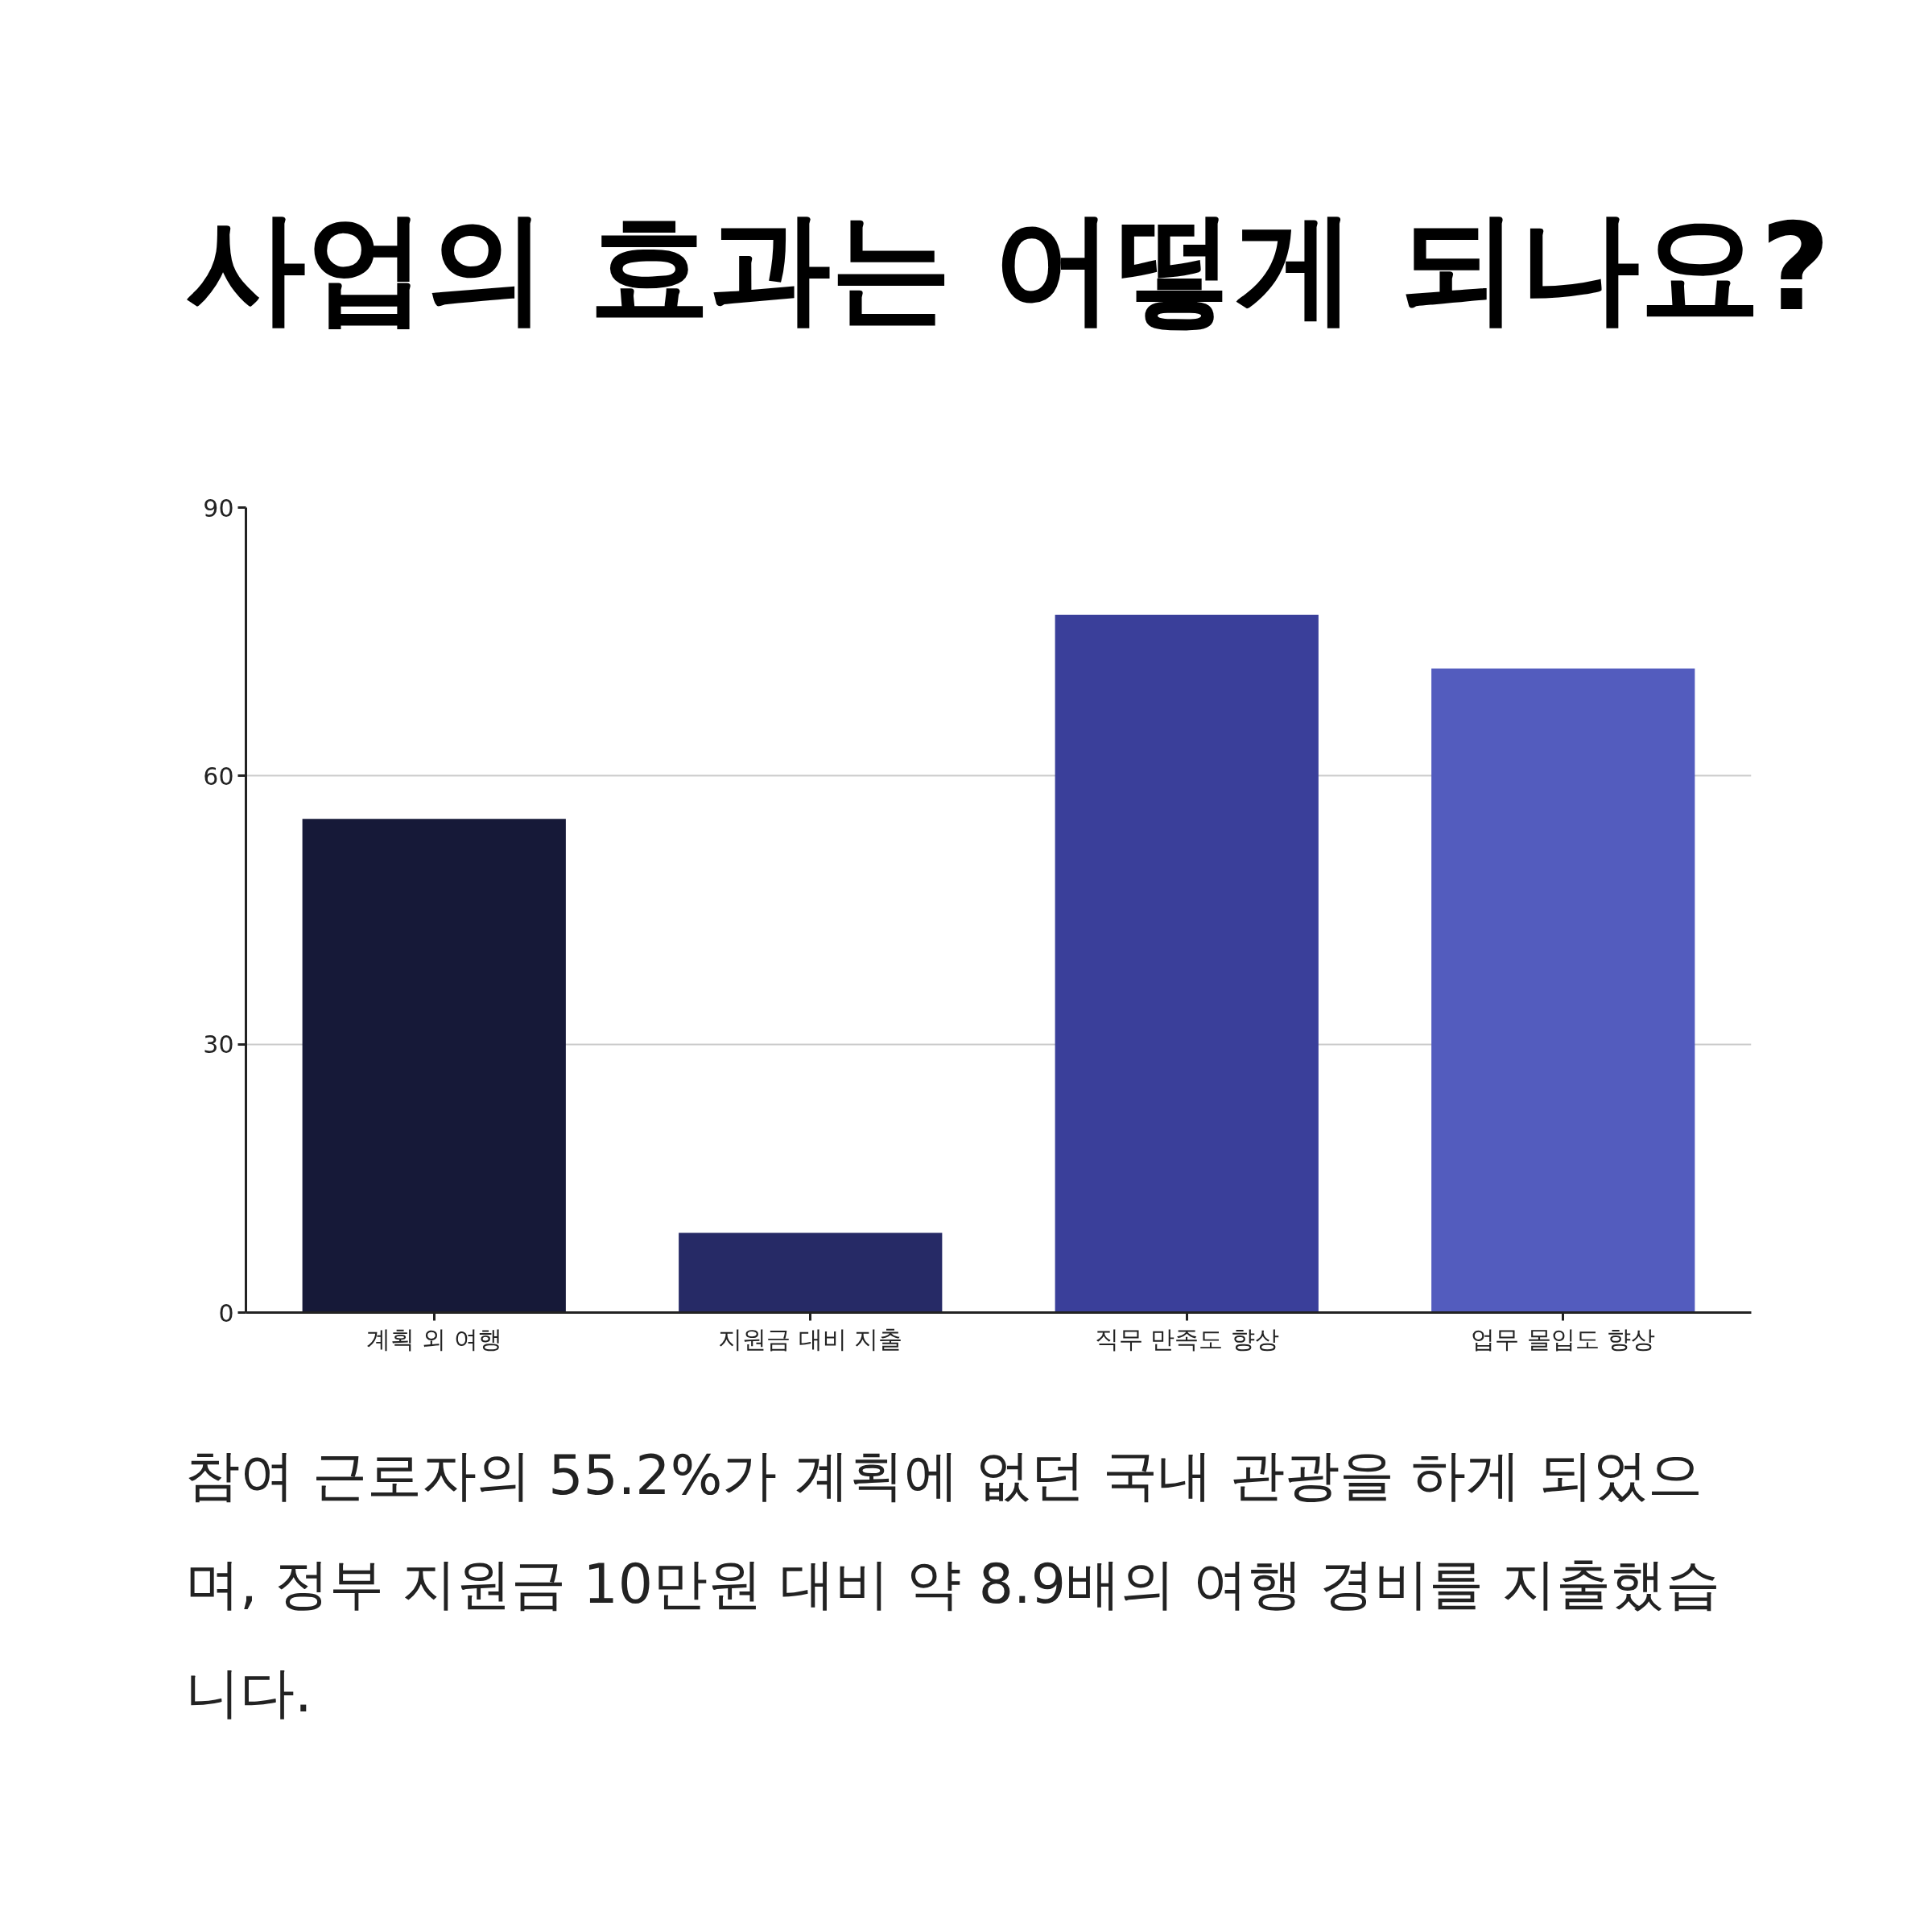  Describe the element at coordinates (218, 507) in the screenshot. I see `y-tick-label: 90` at that location.